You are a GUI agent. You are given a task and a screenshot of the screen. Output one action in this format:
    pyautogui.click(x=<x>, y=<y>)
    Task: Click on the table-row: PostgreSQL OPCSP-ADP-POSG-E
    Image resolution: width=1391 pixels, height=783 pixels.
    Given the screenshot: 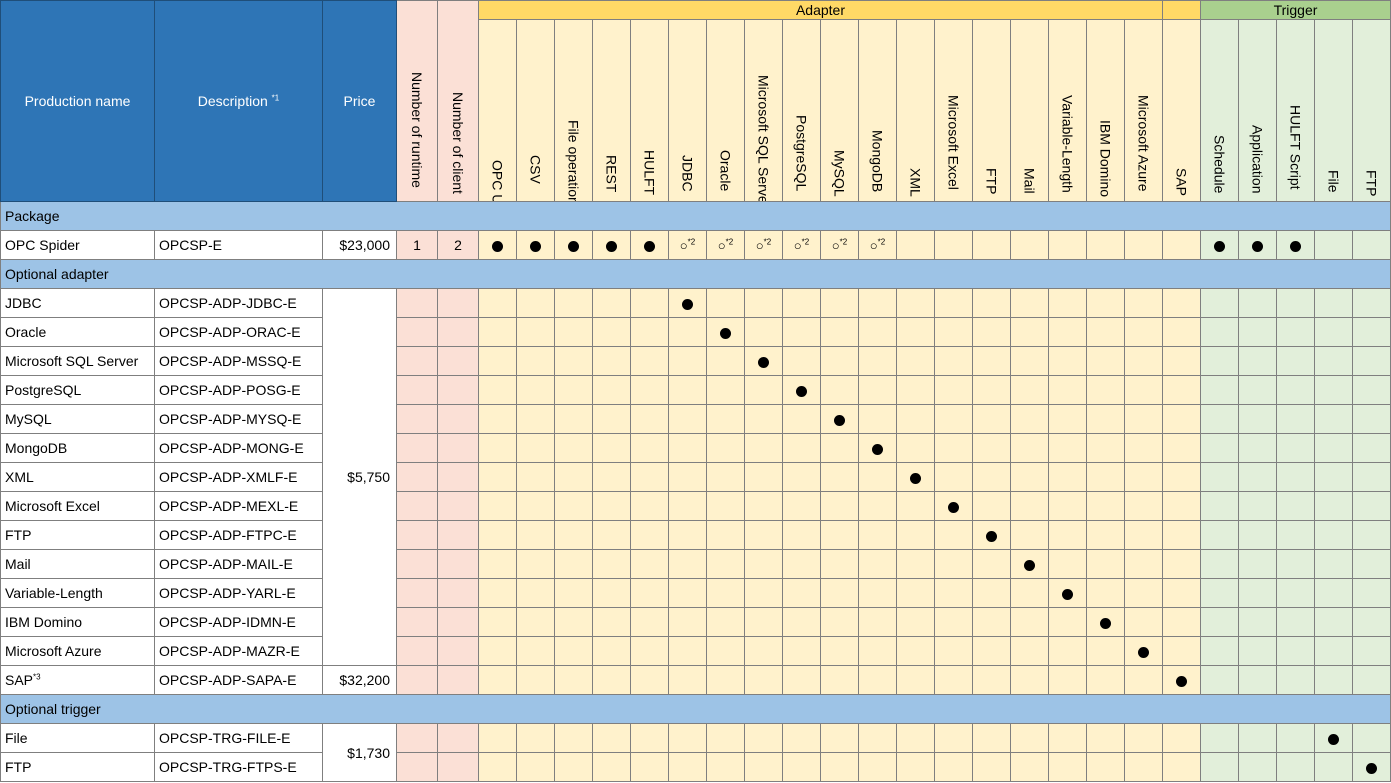 What is the action you would take?
    pyautogui.click(x=695, y=390)
    